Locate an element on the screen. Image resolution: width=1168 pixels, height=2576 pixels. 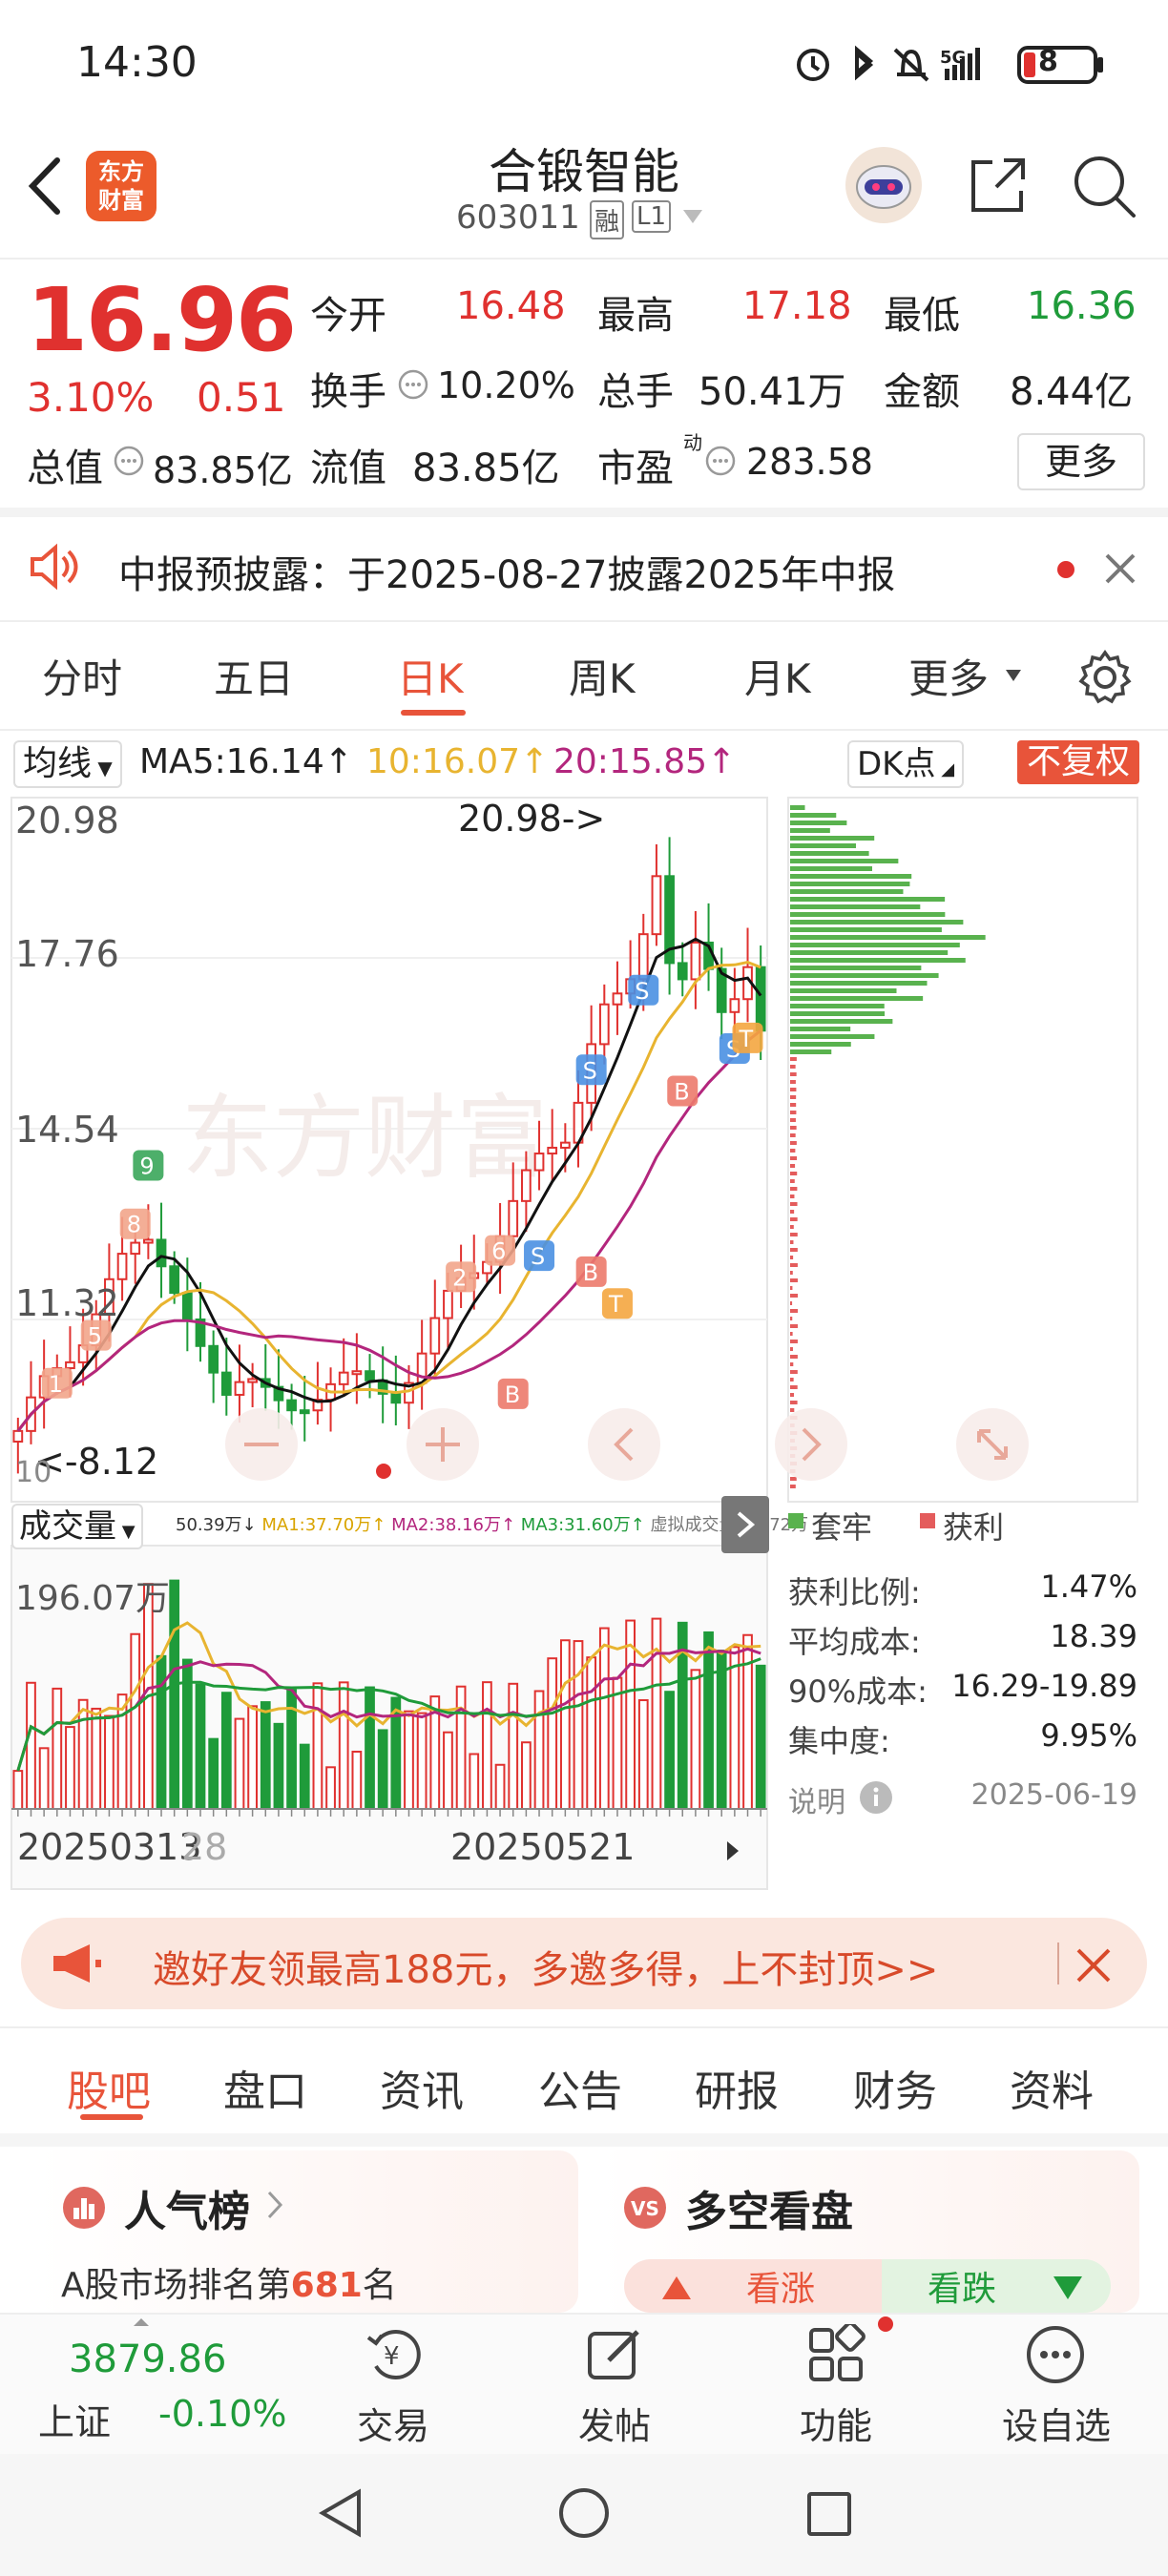
mute-icon is located at coordinates (911, 65).